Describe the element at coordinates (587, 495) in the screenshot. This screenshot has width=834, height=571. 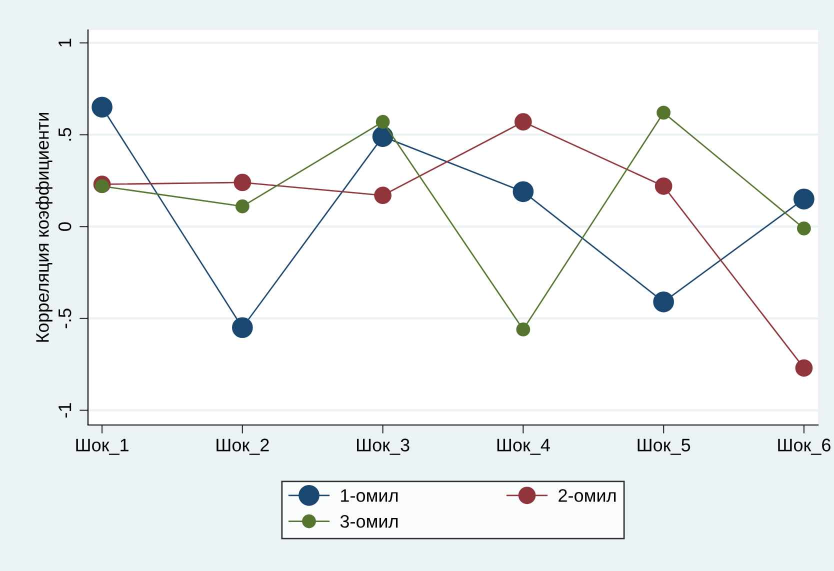
I see `legend-label: 2-омил` at that location.